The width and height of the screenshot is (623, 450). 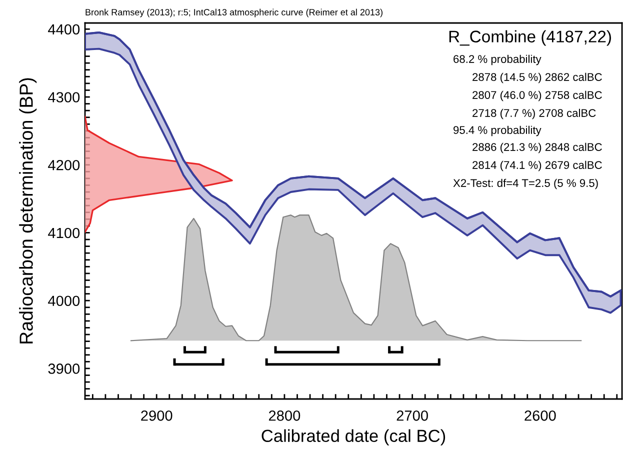 What do you see at coordinates (354, 437) in the screenshot?
I see `x-axis-title: Calibrated date (cal BC)` at bounding box center [354, 437].